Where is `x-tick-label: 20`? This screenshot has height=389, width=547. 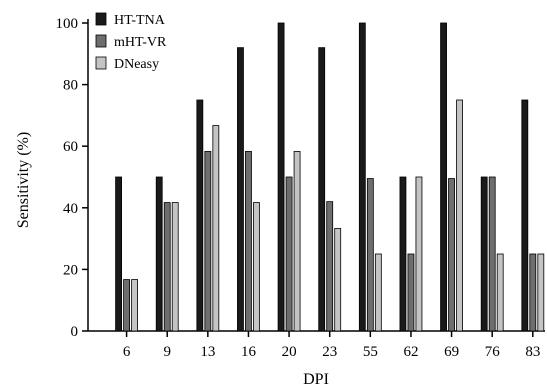 x-tick-label: 20 is located at coordinates (289, 352).